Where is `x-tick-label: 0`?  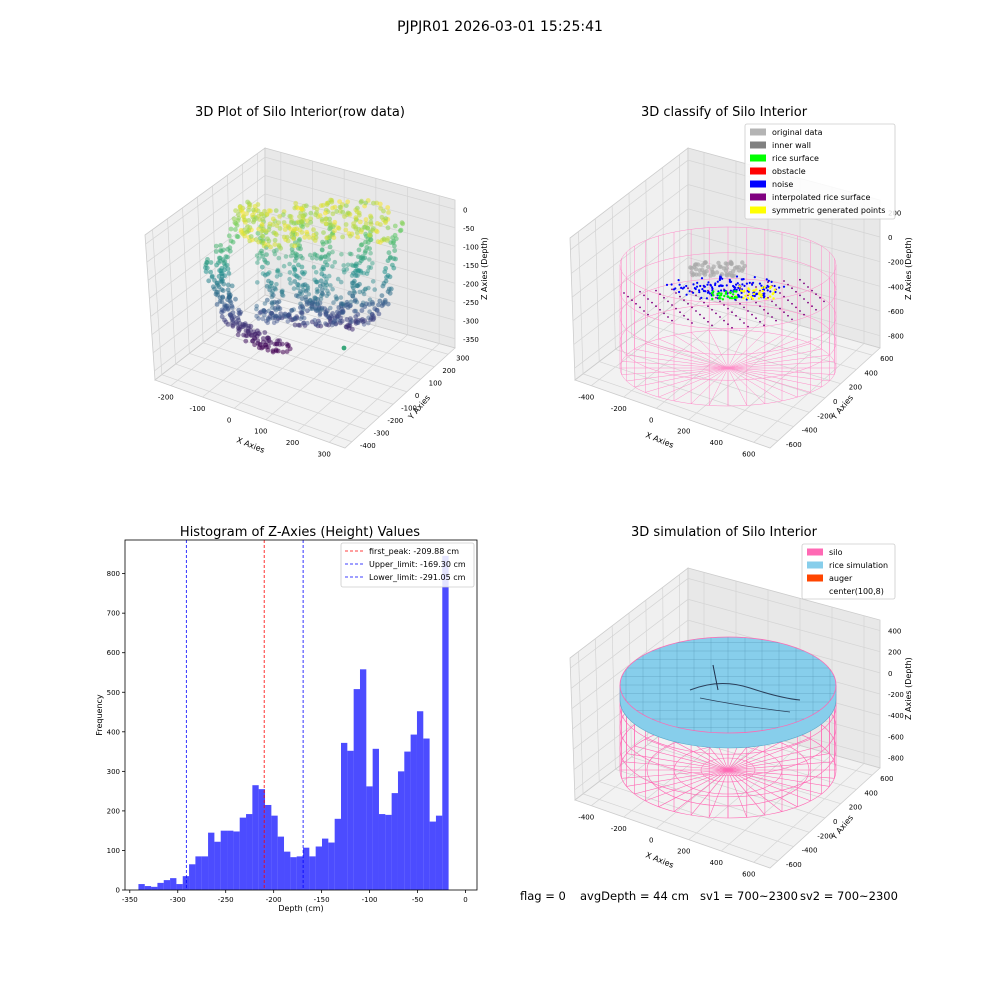
x-tick-label: 0 is located at coordinates (651, 420).